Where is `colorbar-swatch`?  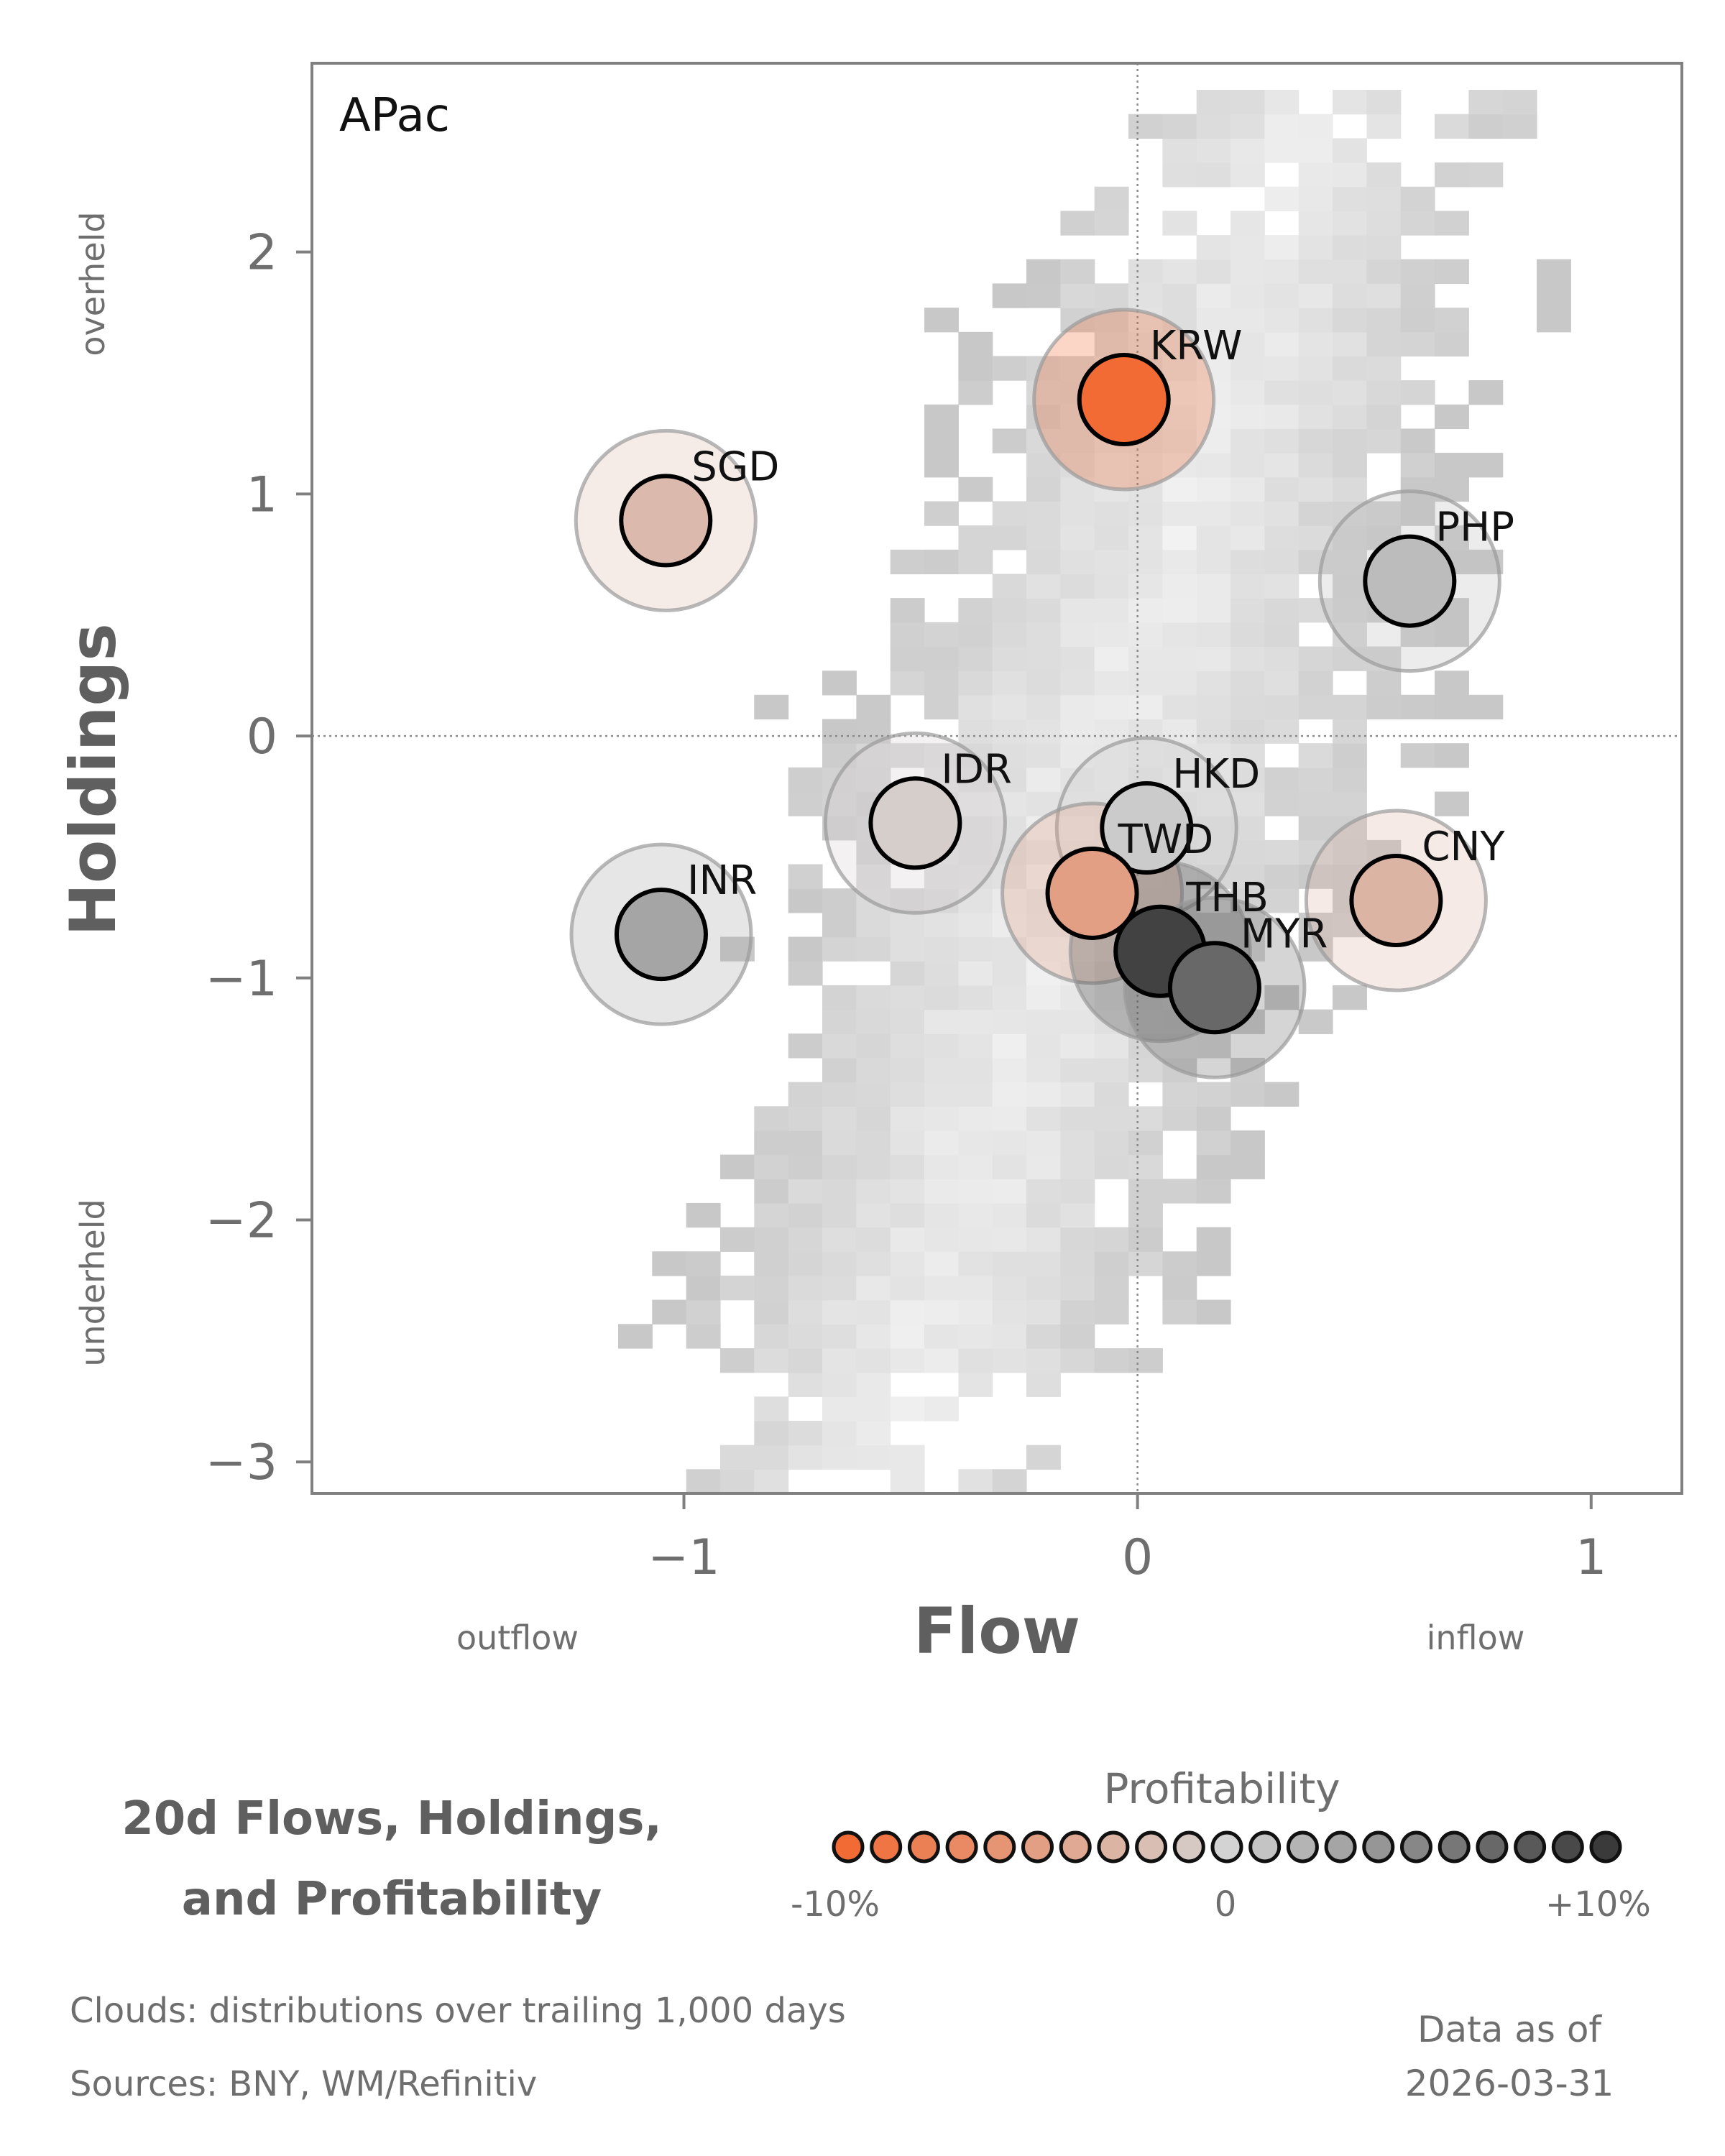
colorbar-swatch is located at coordinates (1567, 1847).